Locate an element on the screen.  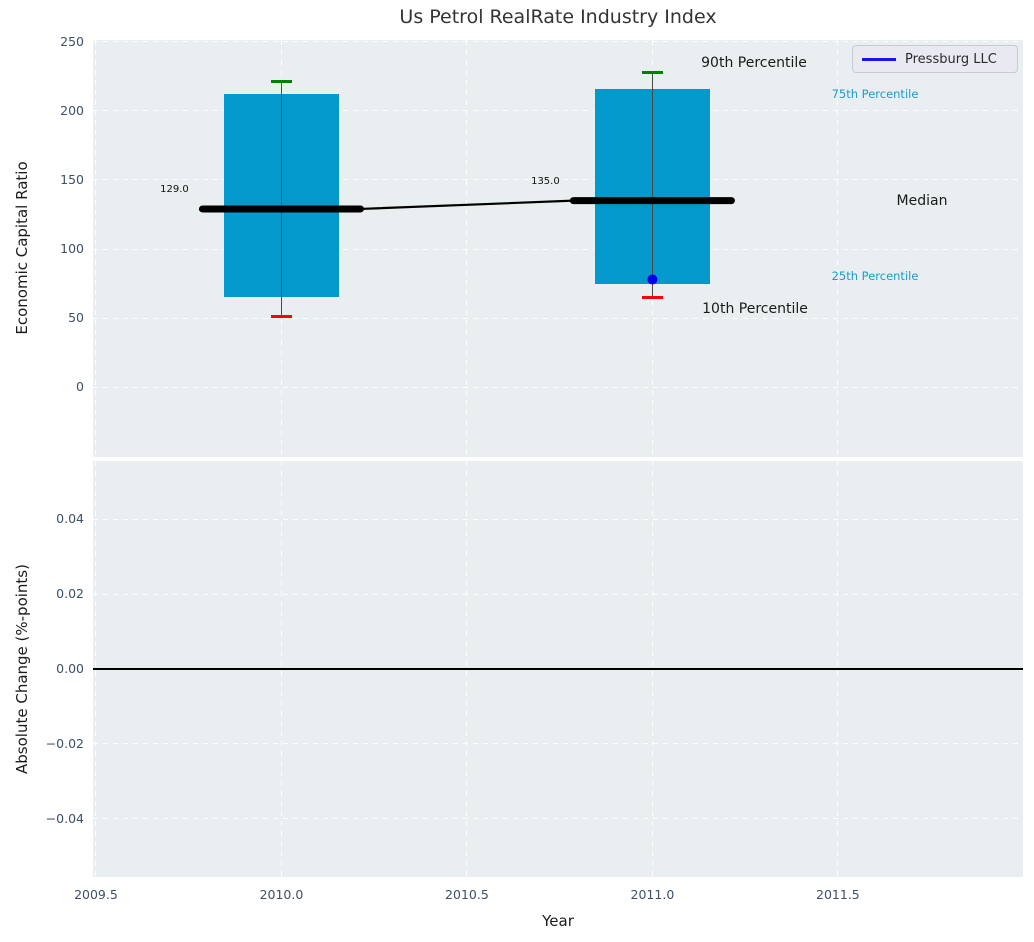
x-tick-label: 2010.5 is located at coordinates (467, 894).